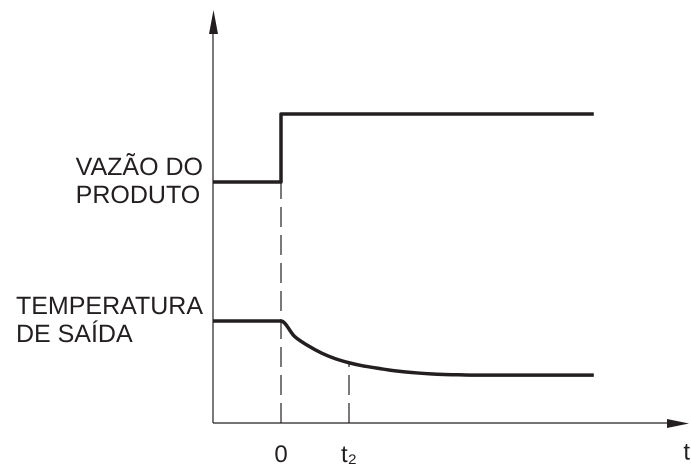 The width and height of the screenshot is (691, 468). Describe the element at coordinates (281, 454) in the screenshot. I see `x-tick-label: 0` at that location.